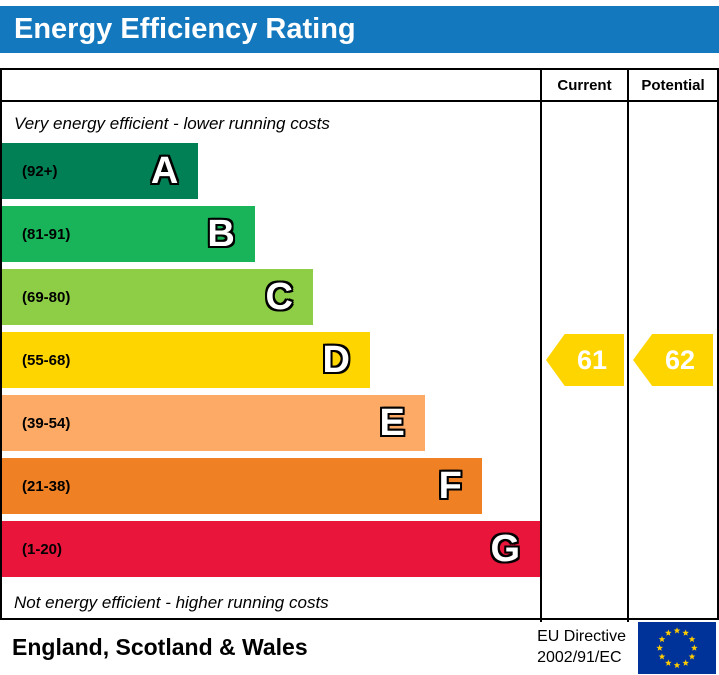  Describe the element at coordinates (40, 171) in the screenshot. I see `band-range-a: (92+)` at that location.